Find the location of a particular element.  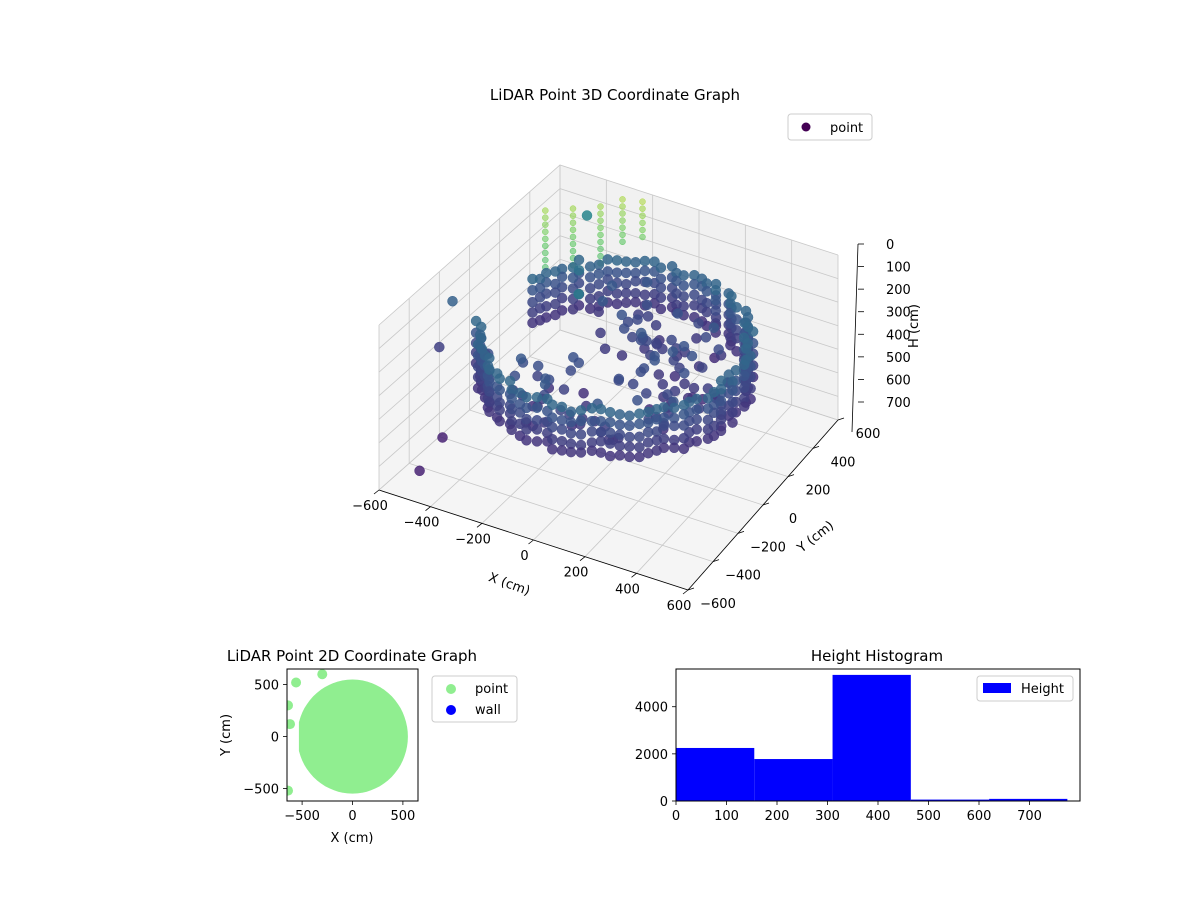

x-tick-label-hist: 200 is located at coordinates (777, 816).